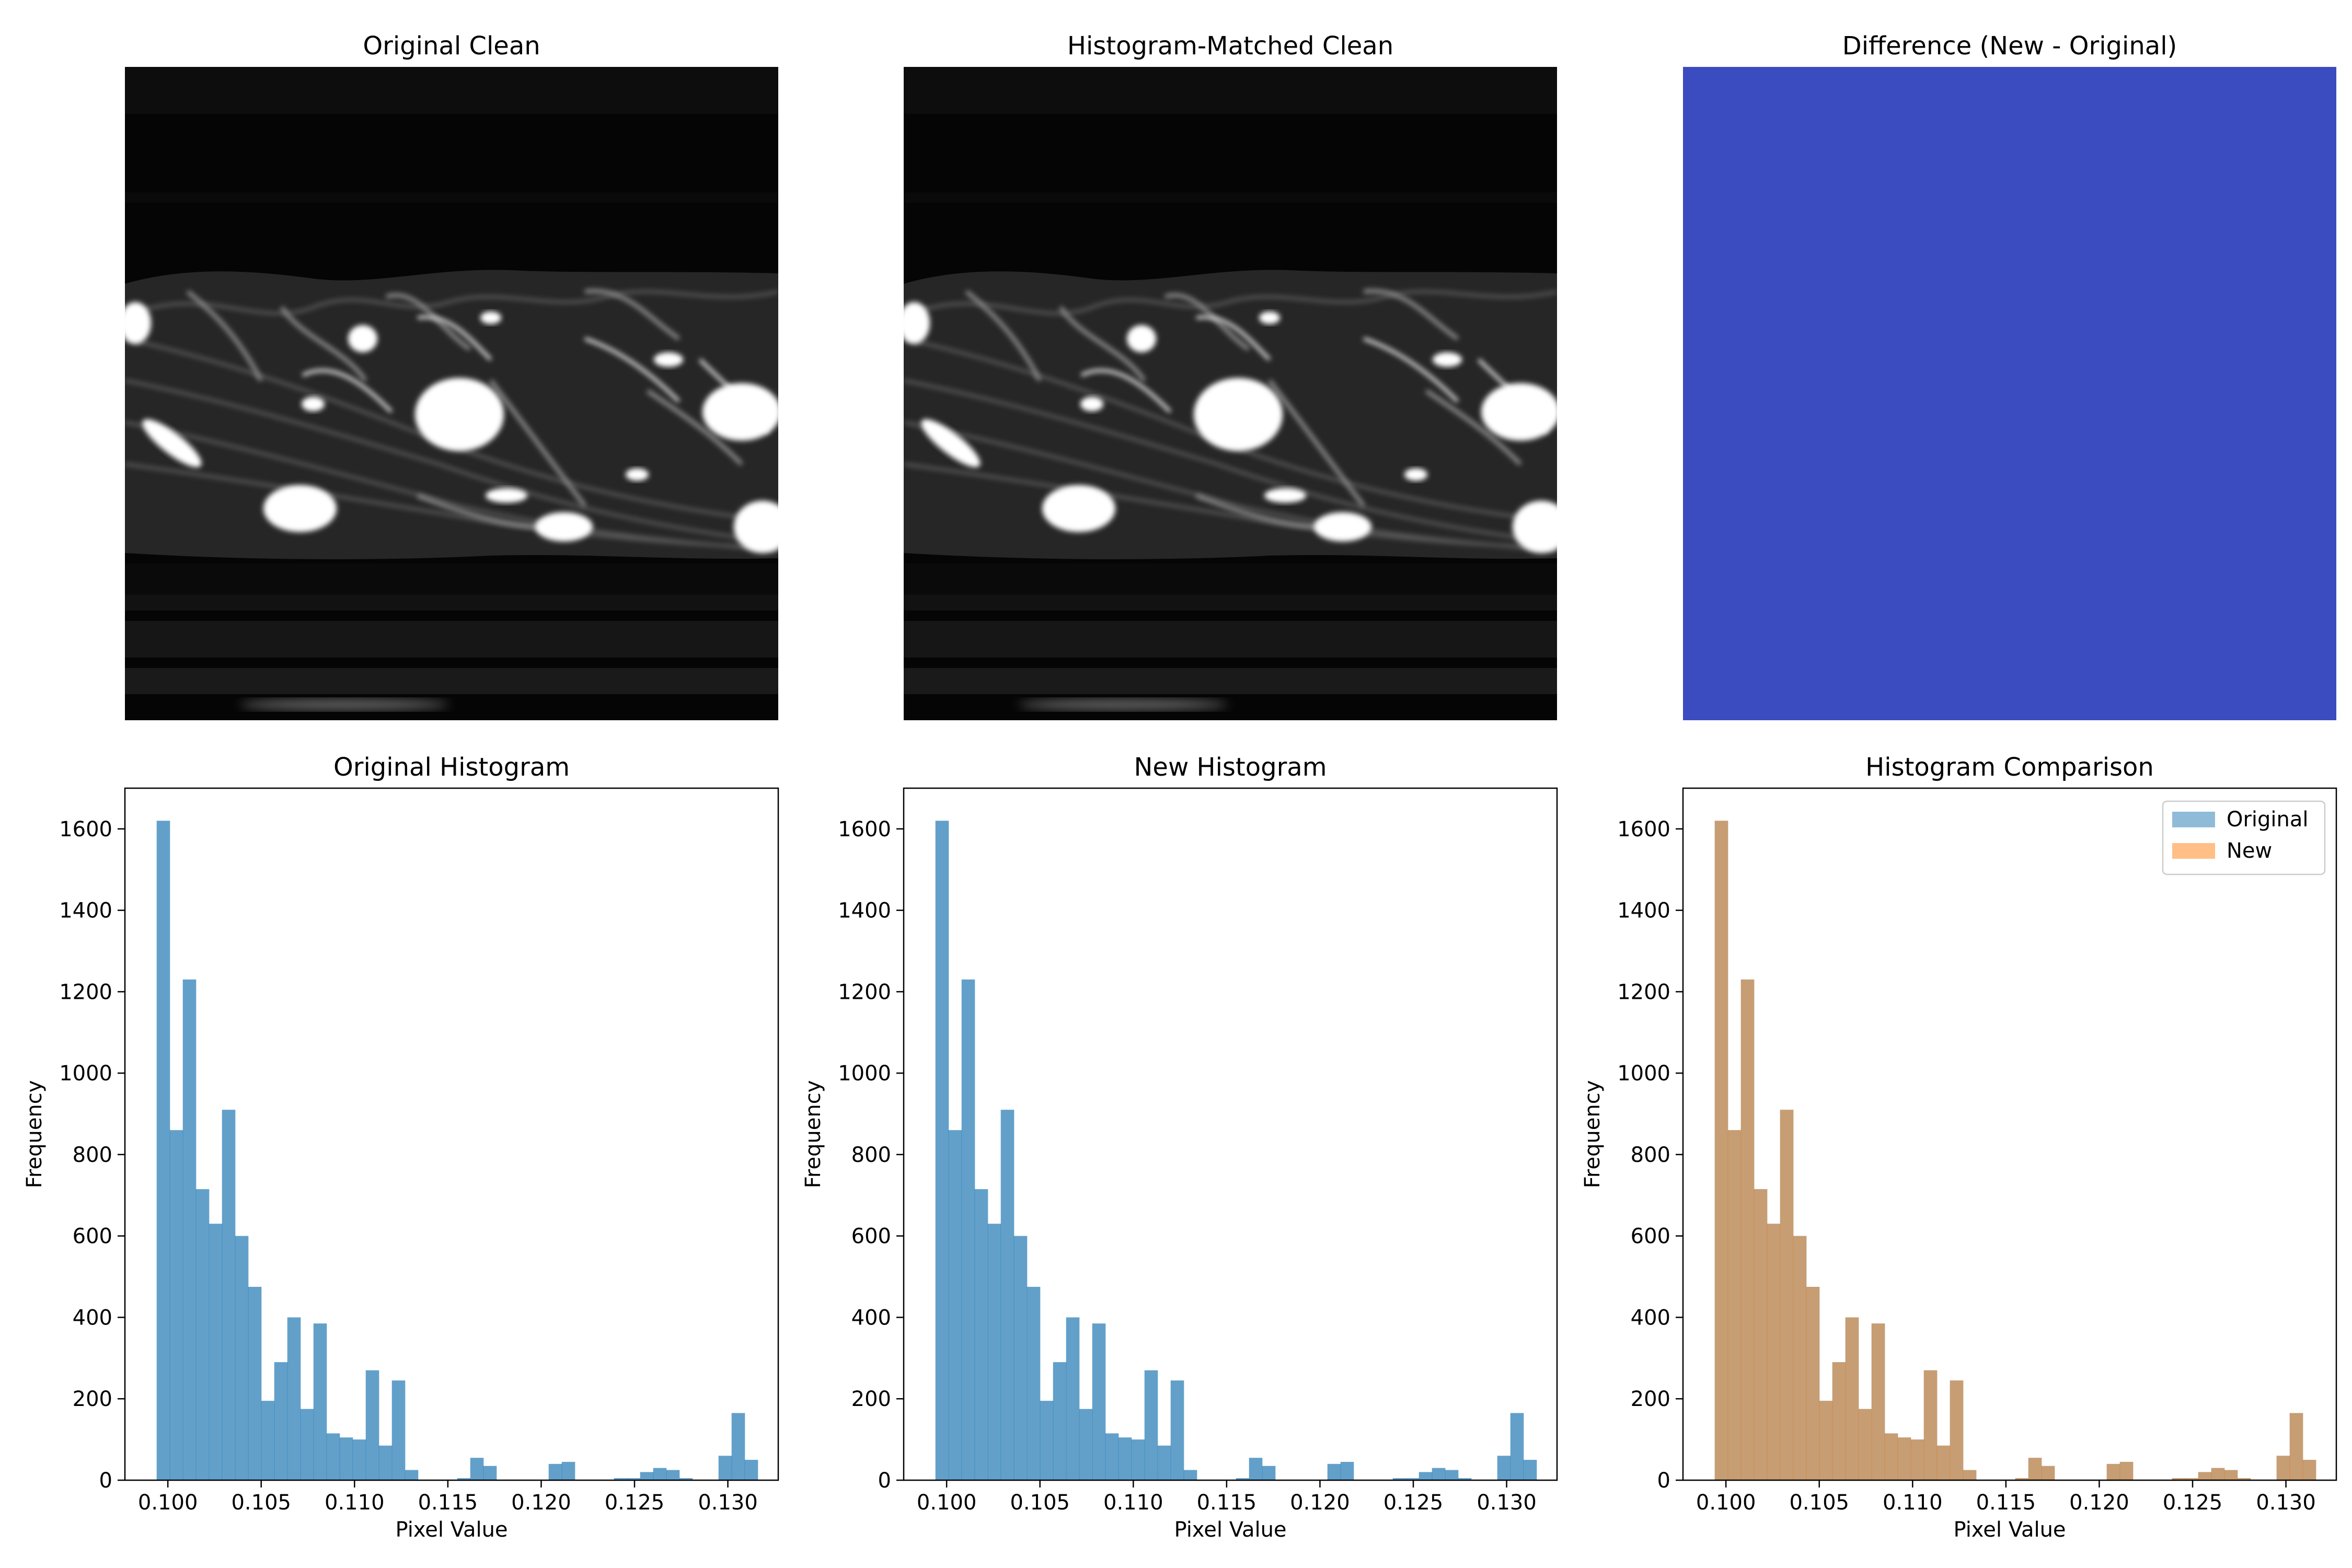 Image resolution: width=2352 pixels, height=1568 pixels. What do you see at coordinates (92, 1318) in the screenshot?
I see `y-tick-label: 400` at bounding box center [92, 1318].